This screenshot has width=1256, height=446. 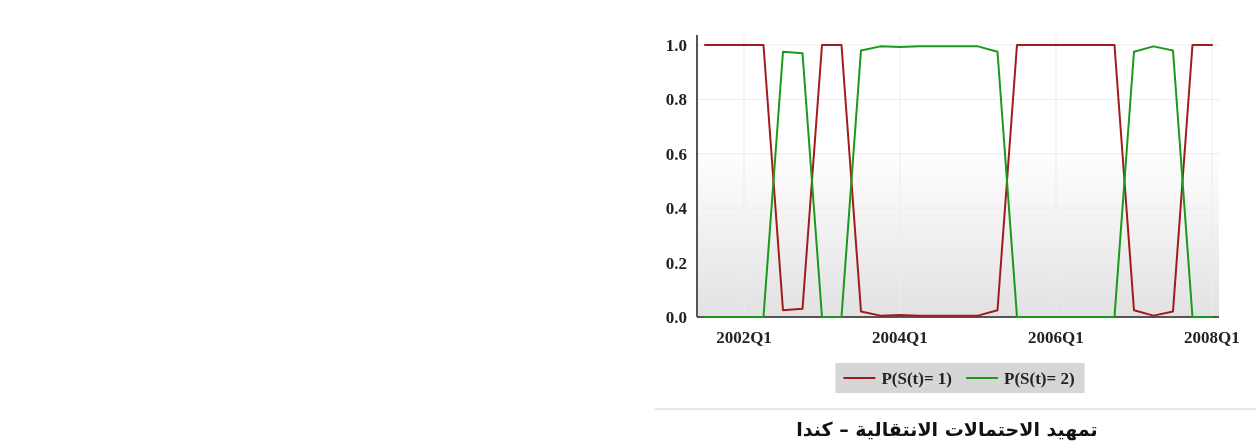 What do you see at coordinates (676, 100) in the screenshot?
I see `y-tick-label: 0.8` at bounding box center [676, 100].